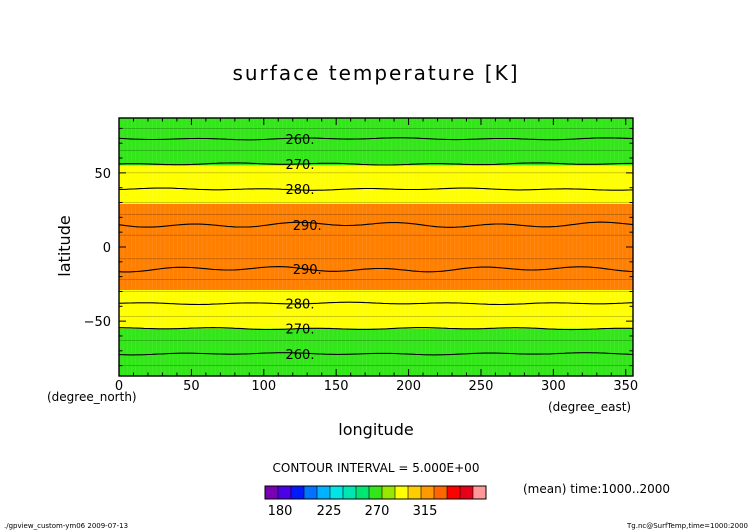 The height and width of the screenshot is (532, 752). Describe the element at coordinates (589, 407) in the screenshot. I see `x-axis-unit: (degree_east)` at that location.